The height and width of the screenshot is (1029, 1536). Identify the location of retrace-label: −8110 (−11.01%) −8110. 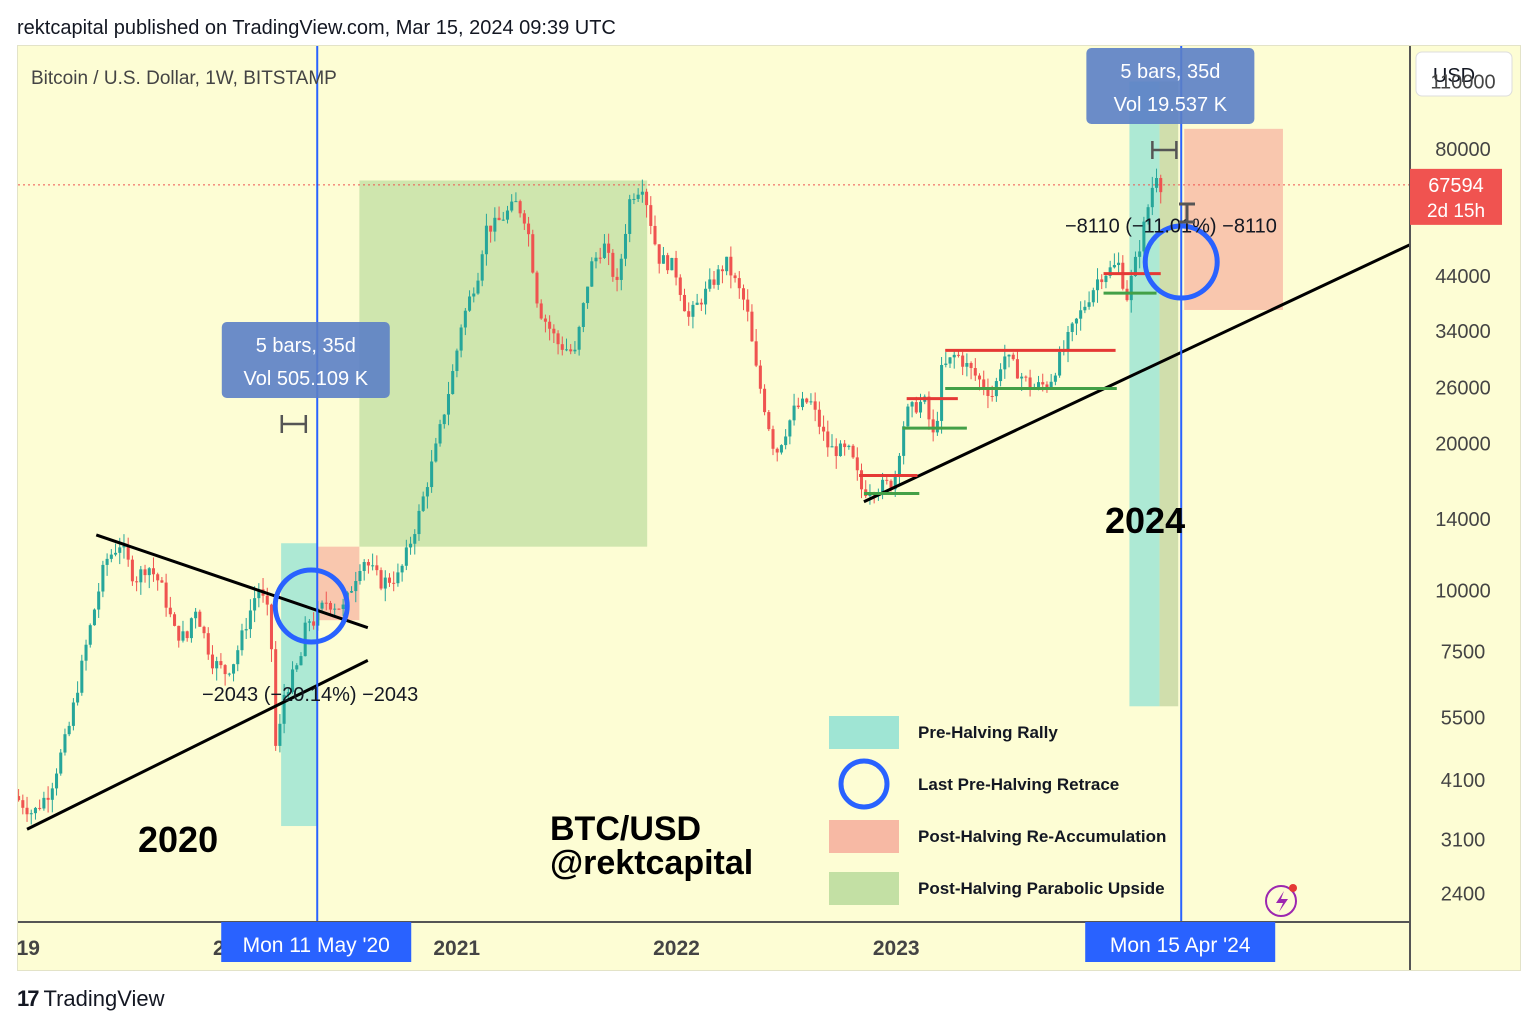
(1171, 227).